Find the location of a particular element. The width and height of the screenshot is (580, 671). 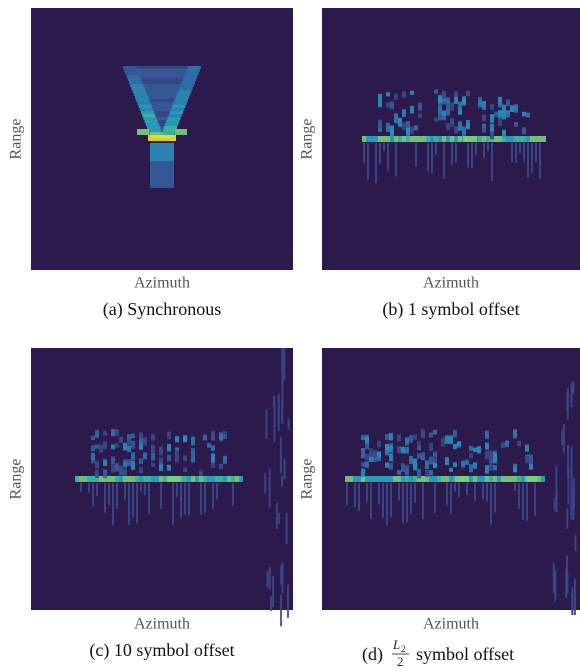

caption: (c) 10 symbol offset is located at coordinates (161, 650).